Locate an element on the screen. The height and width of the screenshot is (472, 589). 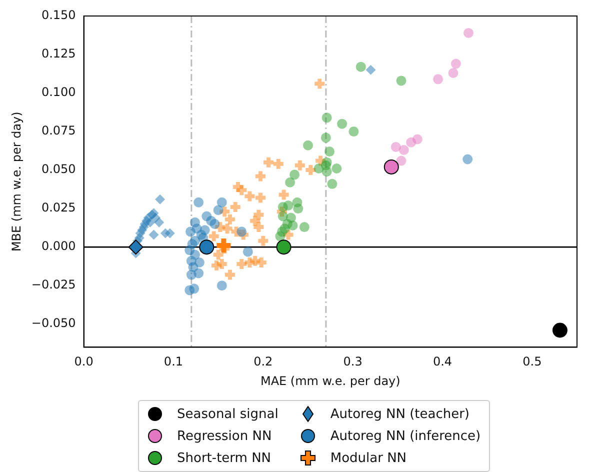
y-tick-label: 0.150 is located at coordinates (58, 15).